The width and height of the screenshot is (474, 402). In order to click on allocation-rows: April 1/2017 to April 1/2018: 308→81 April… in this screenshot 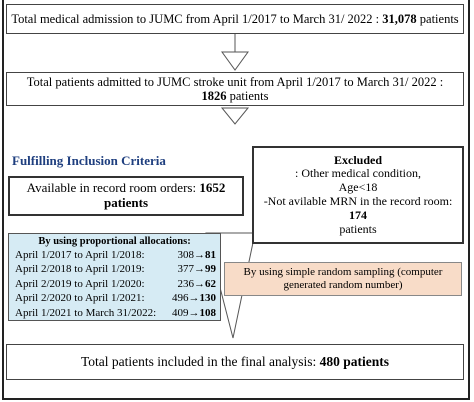, I will do `click(114, 284)`.